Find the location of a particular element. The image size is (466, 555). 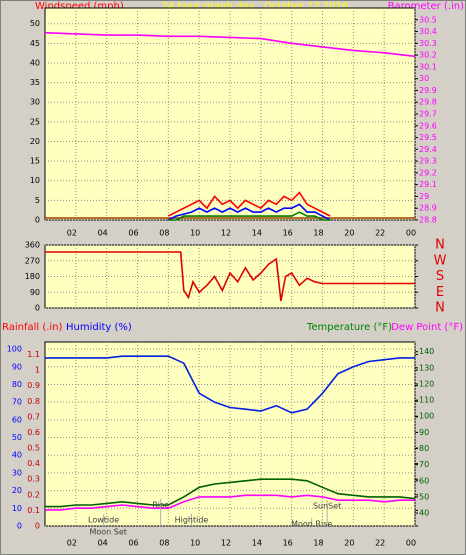

y2-tick-label: 29.2 is located at coordinates (428, 172).